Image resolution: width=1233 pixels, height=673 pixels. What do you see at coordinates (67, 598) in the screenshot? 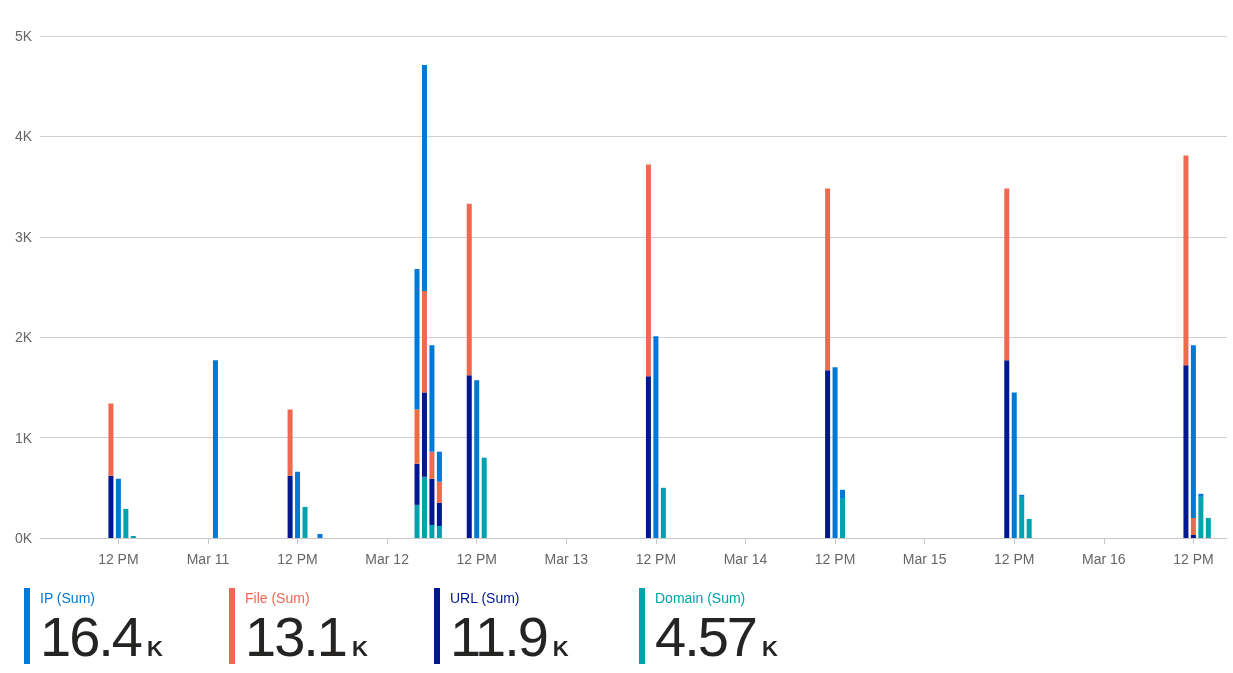
I see `text: IP (Sum)` at bounding box center [67, 598].